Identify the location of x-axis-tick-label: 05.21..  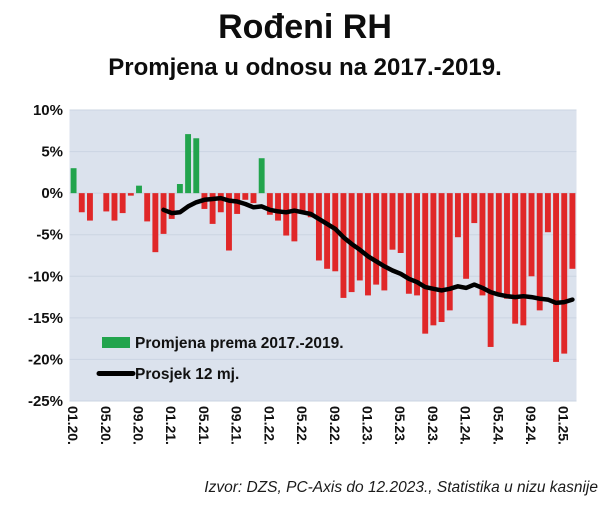
(204, 425).